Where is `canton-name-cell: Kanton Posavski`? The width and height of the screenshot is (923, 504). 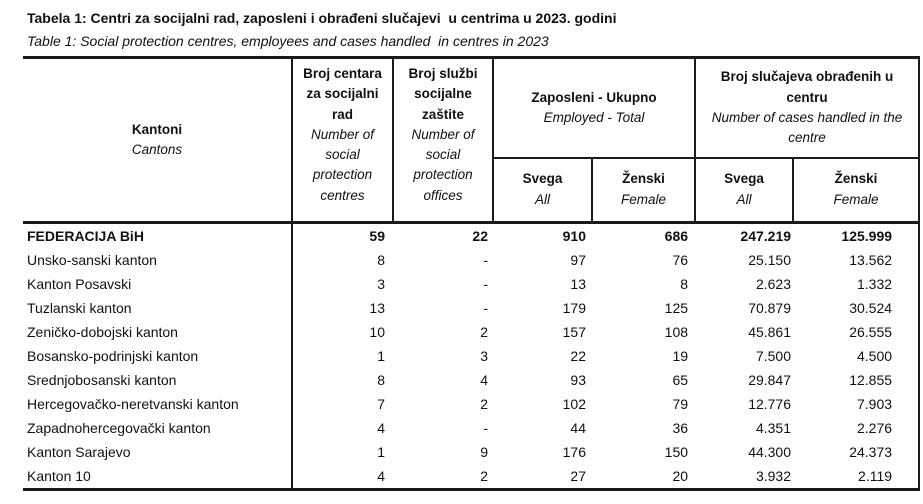
canton-name-cell: Kanton Posavski is located at coordinates (158, 283).